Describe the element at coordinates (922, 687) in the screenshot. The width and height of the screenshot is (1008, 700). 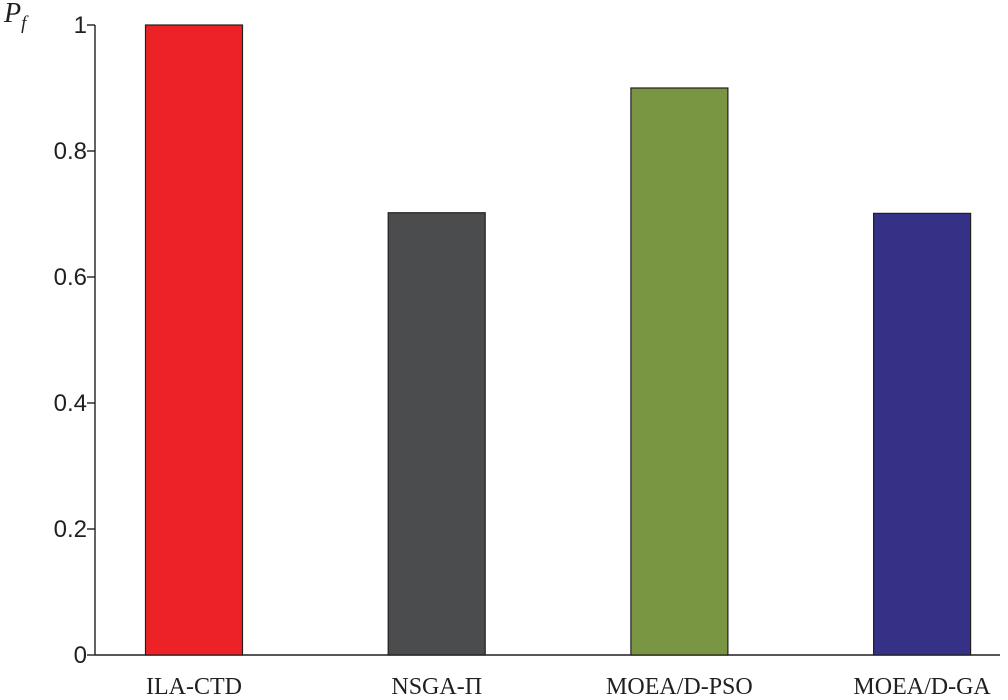
I see `x-category-label: MOEA/D-GA` at that location.